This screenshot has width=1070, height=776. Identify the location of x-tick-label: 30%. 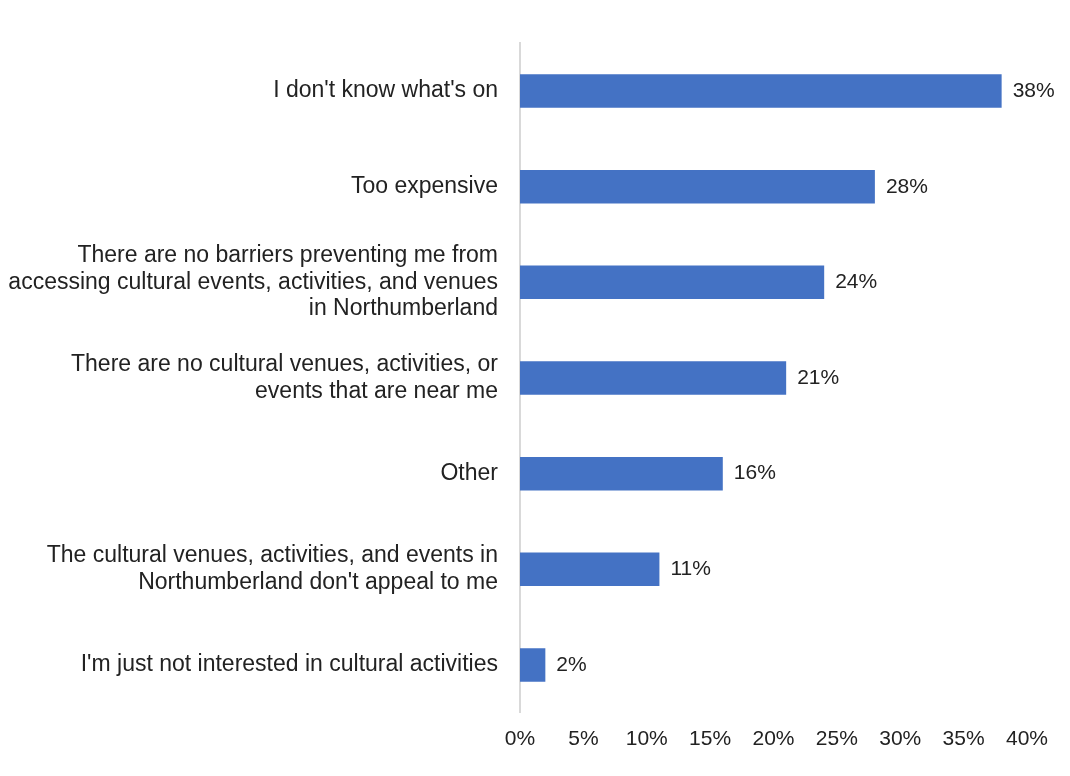
(900, 738).